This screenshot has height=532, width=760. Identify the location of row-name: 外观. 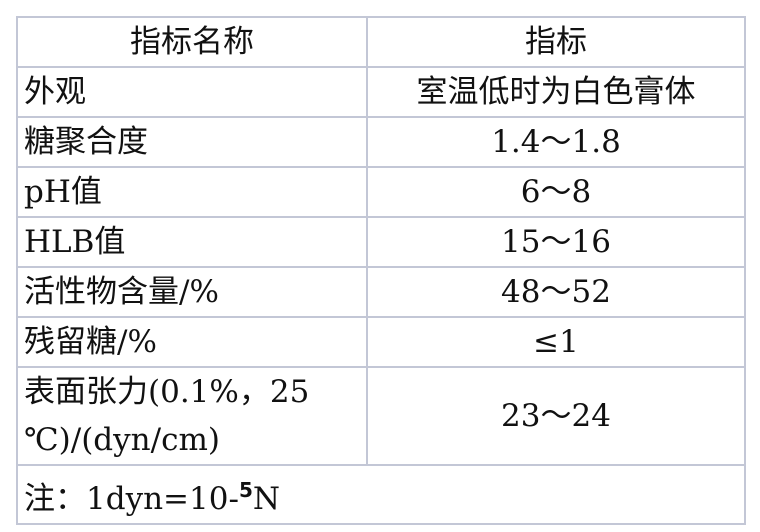
(192, 92).